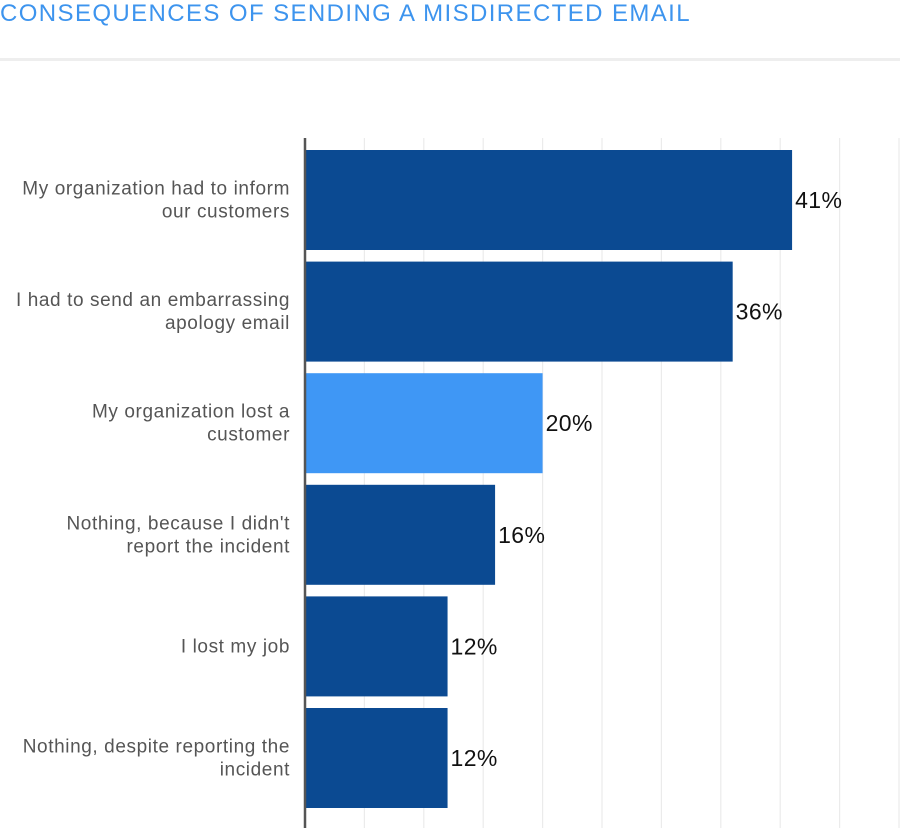 This screenshot has height=828, width=900. Describe the element at coordinates (209, 546) in the screenshot. I see `category-label: report the incident` at that location.